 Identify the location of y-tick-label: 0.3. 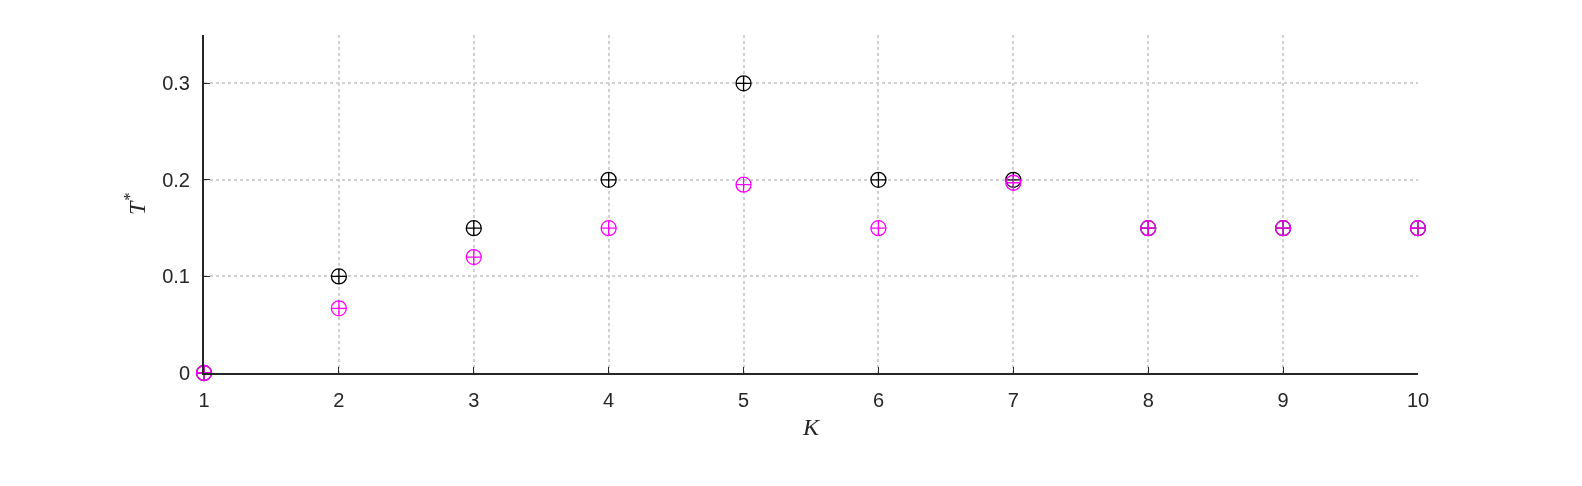
(176, 83).